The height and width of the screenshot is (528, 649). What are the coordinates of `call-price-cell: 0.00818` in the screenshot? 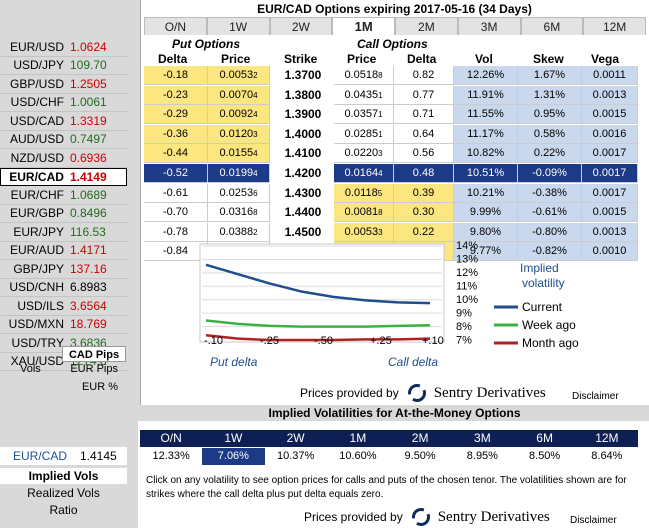 It's located at (364, 213).